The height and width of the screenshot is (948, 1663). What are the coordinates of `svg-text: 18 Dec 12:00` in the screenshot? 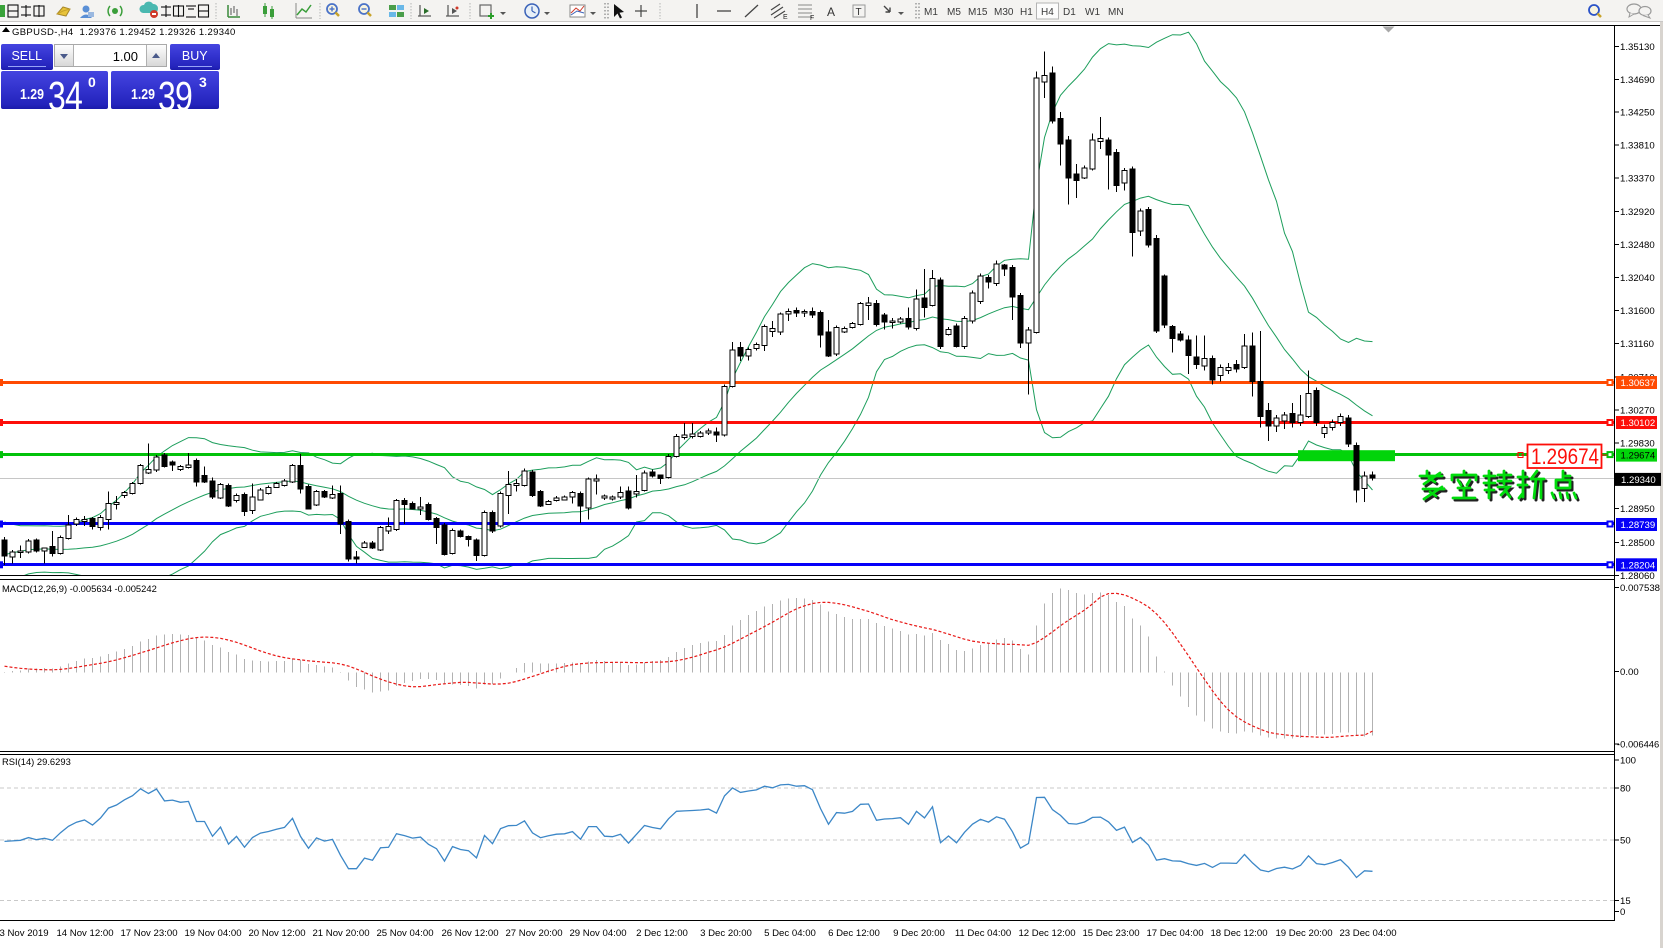 It's located at (1238, 933).